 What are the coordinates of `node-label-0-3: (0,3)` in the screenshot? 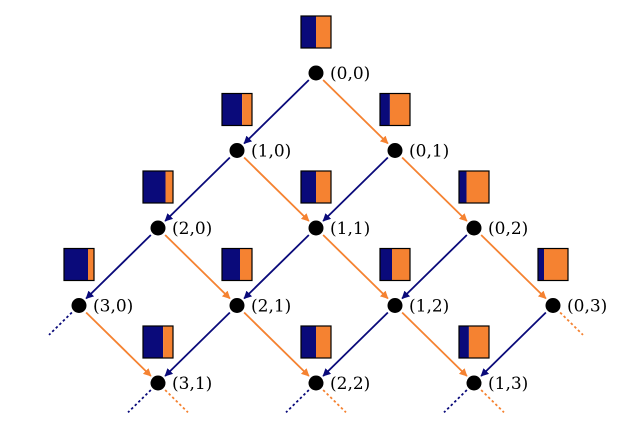 It's located at (587, 307).